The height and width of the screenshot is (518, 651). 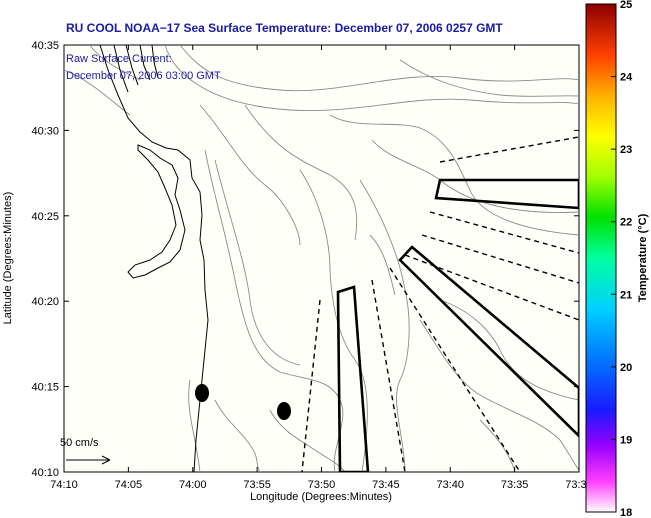 I want to click on y-tick-label: 40:30, so click(x=45, y=131).